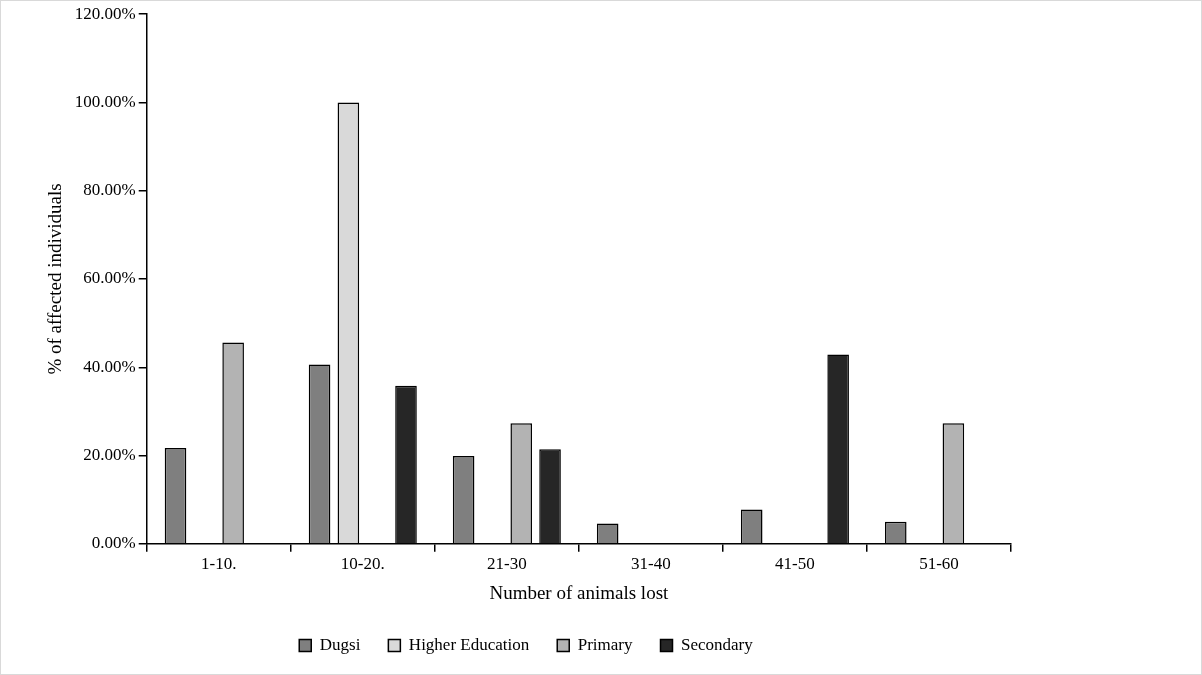  I want to click on y-tick-label: 60.00%, so click(109, 278).